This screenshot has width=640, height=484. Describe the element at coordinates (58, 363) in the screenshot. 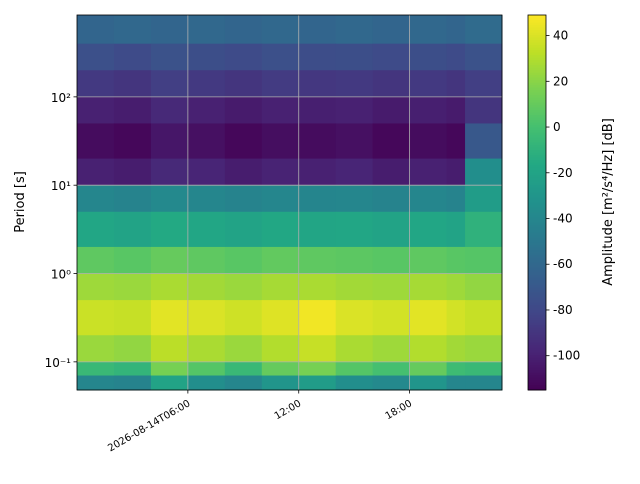

I see `y-tick-label: 10⁻¹` at that location.